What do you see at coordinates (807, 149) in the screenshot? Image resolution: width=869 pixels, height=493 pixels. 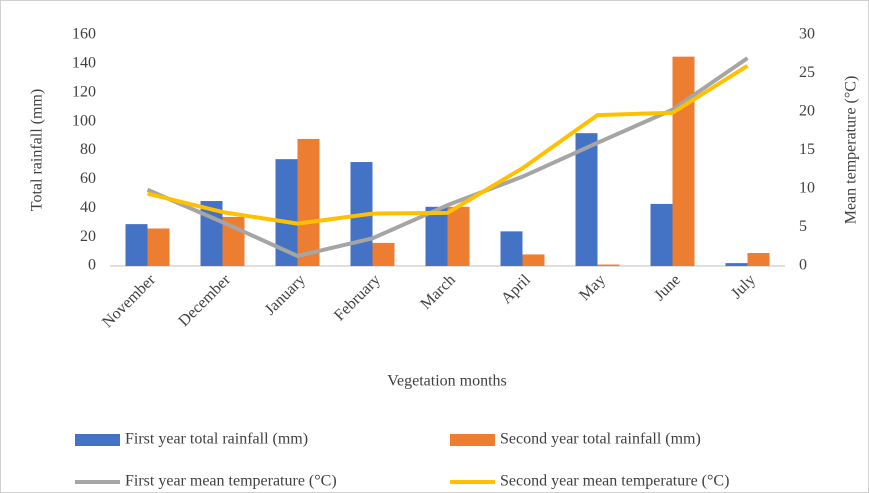 I see `y2-tick-label: 15` at bounding box center [807, 149].